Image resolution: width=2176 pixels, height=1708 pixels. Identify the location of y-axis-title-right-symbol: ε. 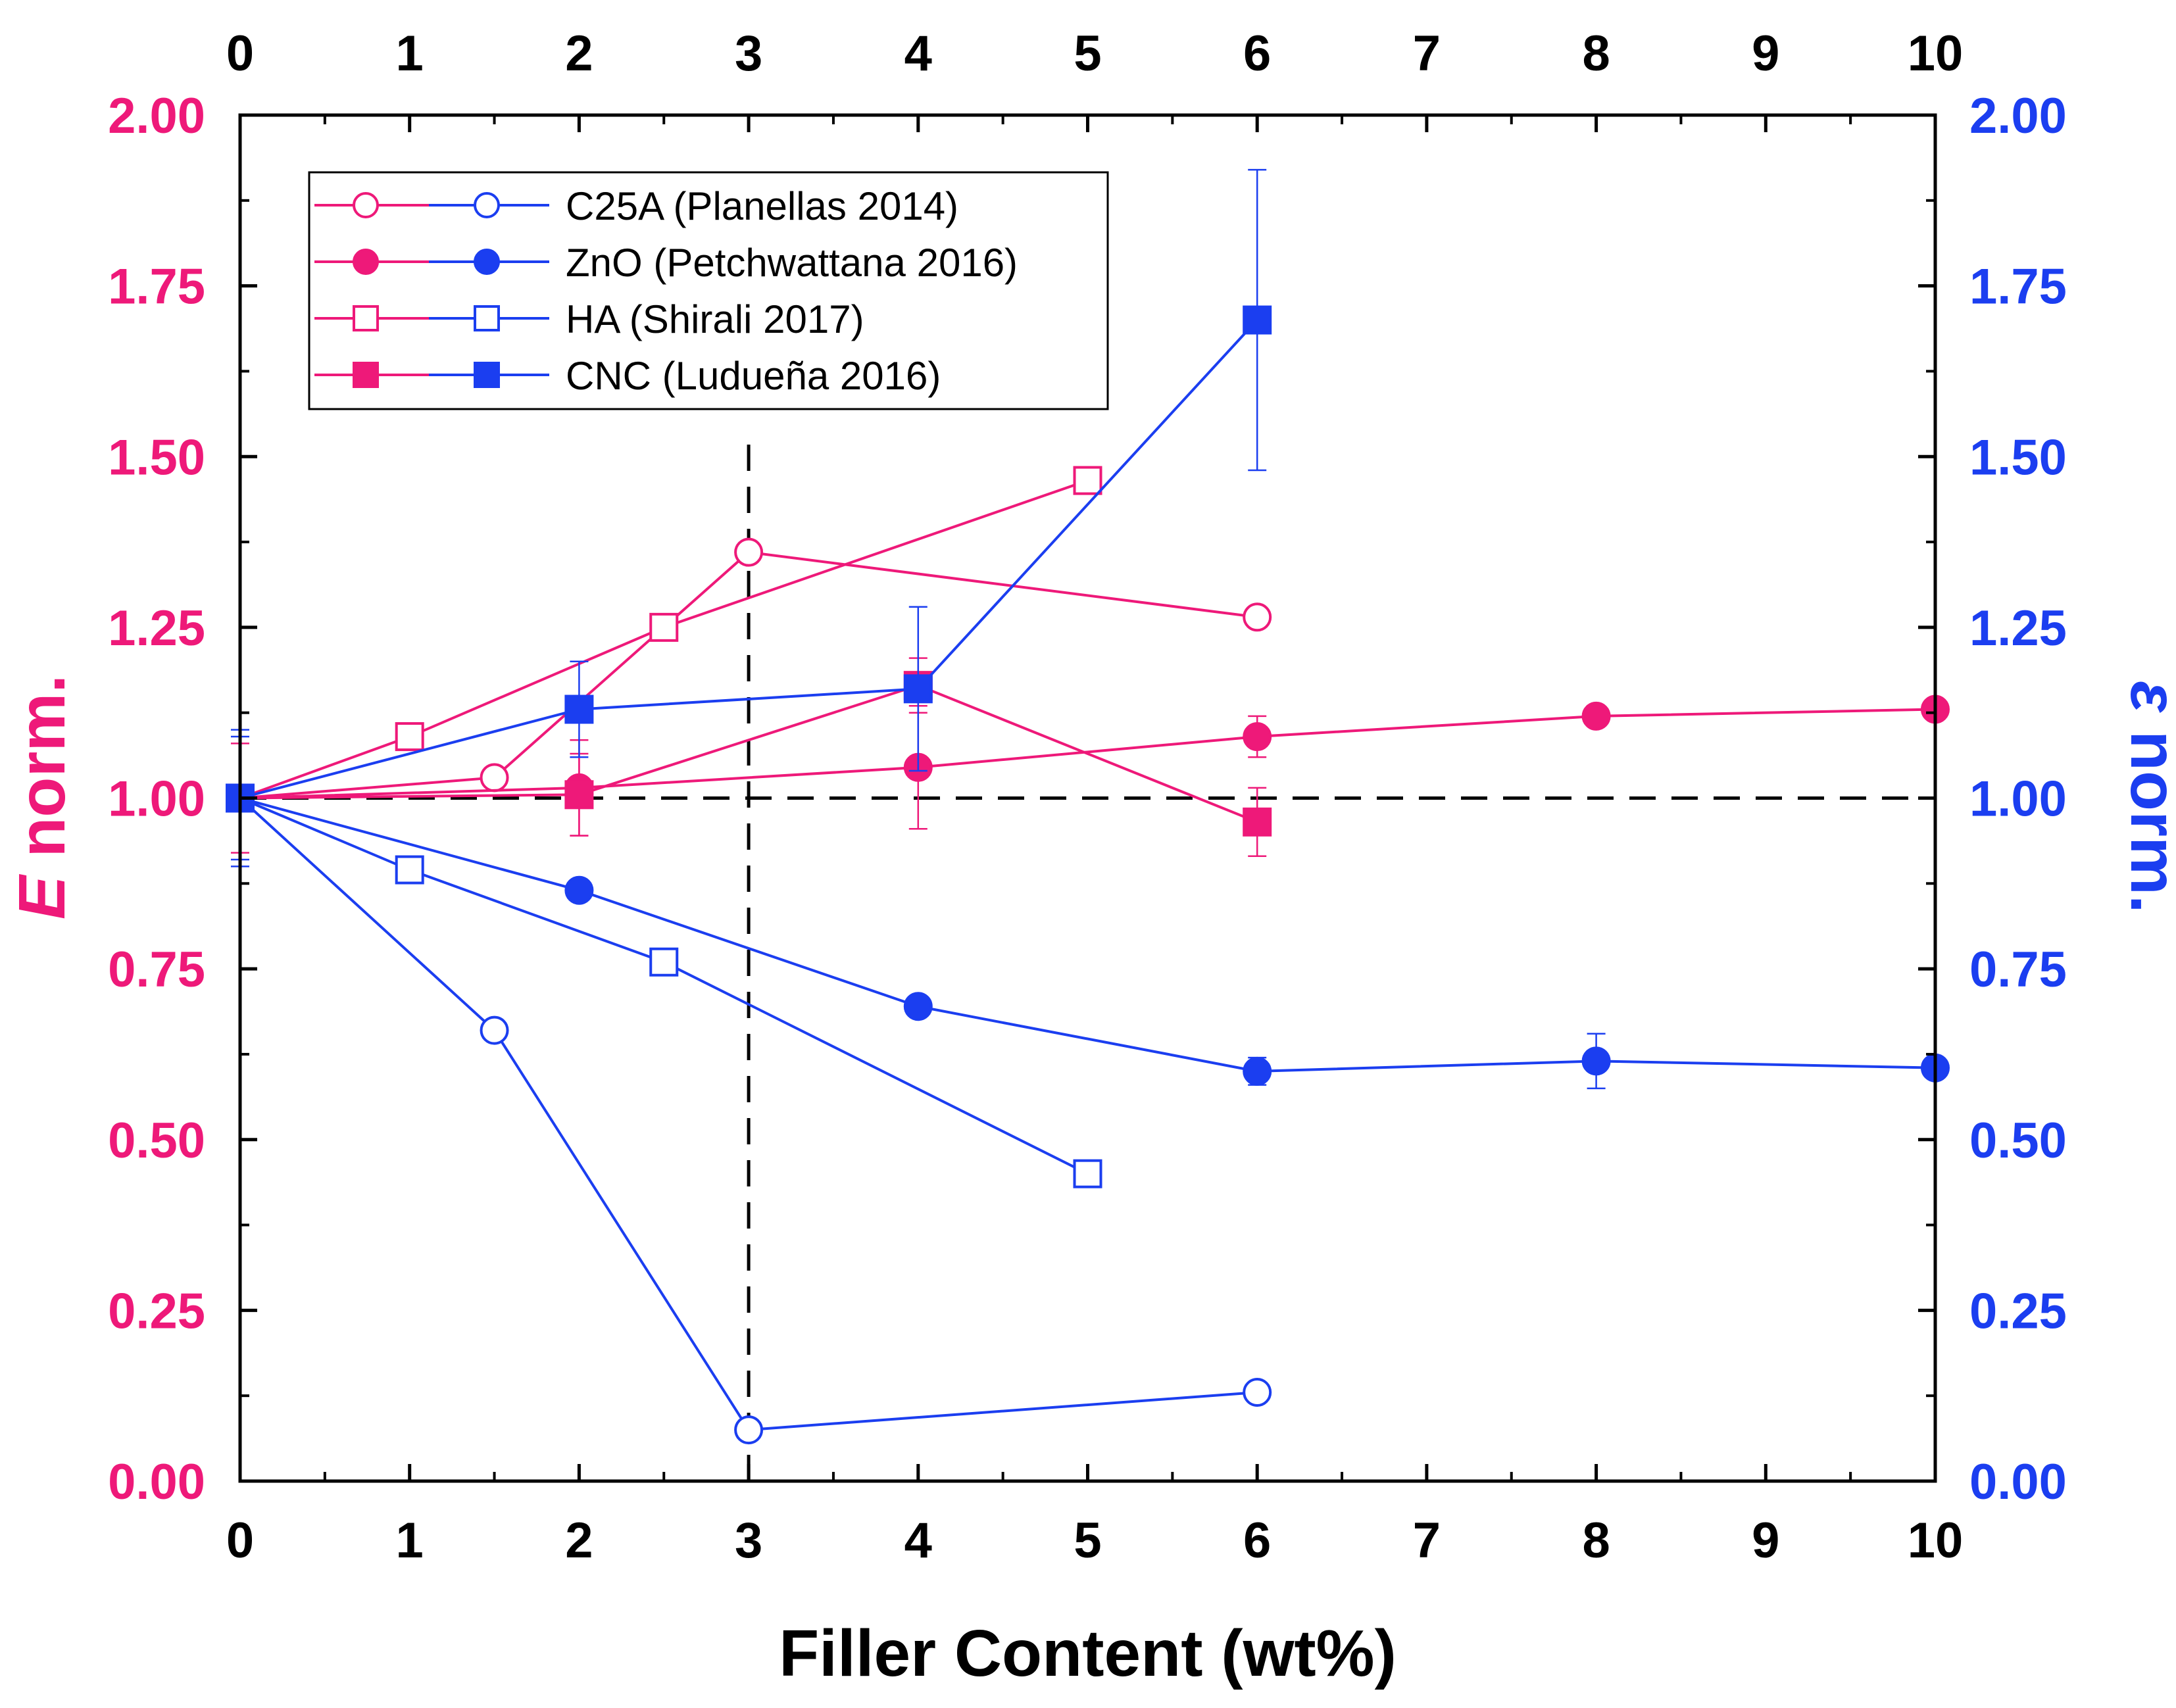
(2146, 697).